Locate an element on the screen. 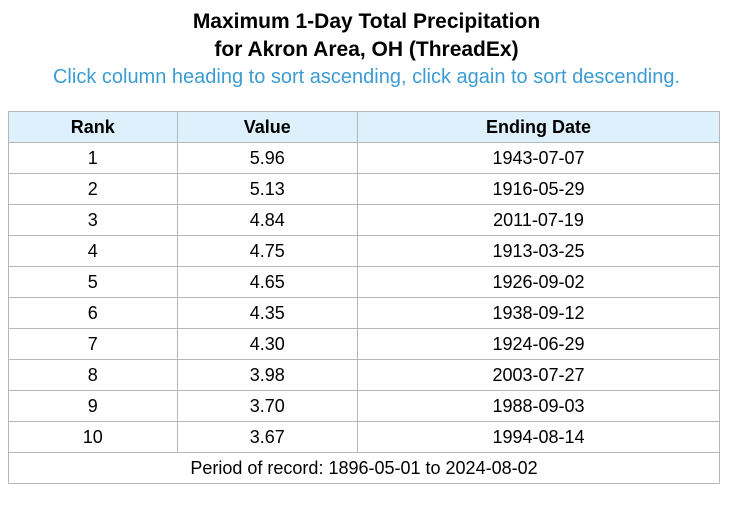 The image size is (733, 512). table-row: 9 3.70 1988-09-03 is located at coordinates (364, 406).